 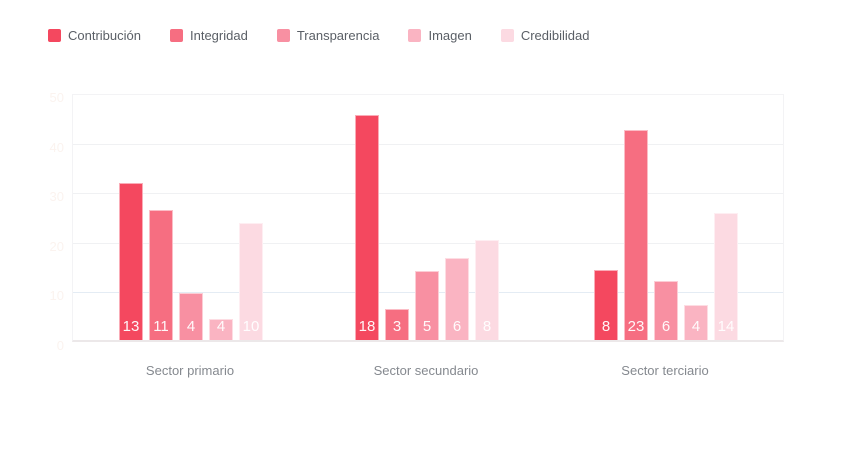 What do you see at coordinates (606, 305) in the screenshot?
I see `bar-contribución: 8` at bounding box center [606, 305].